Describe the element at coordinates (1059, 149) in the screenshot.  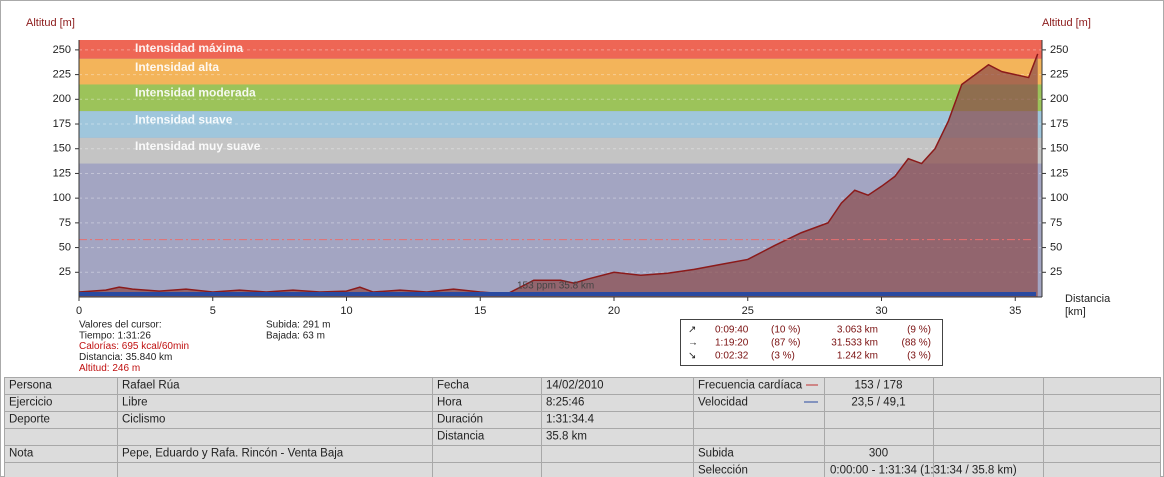
I see `y2-tick-label: 150` at that location.